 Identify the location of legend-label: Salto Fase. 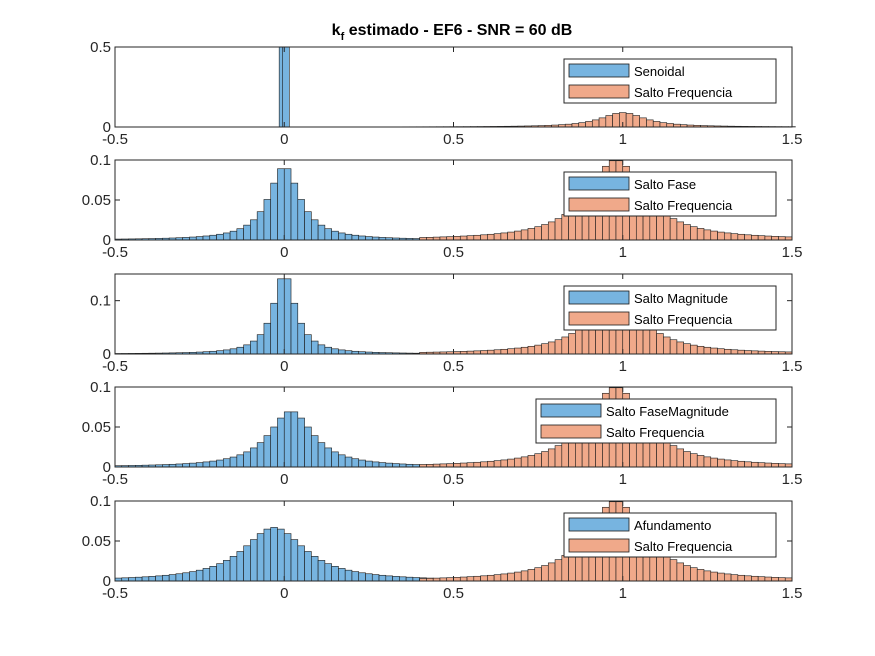
(665, 184).